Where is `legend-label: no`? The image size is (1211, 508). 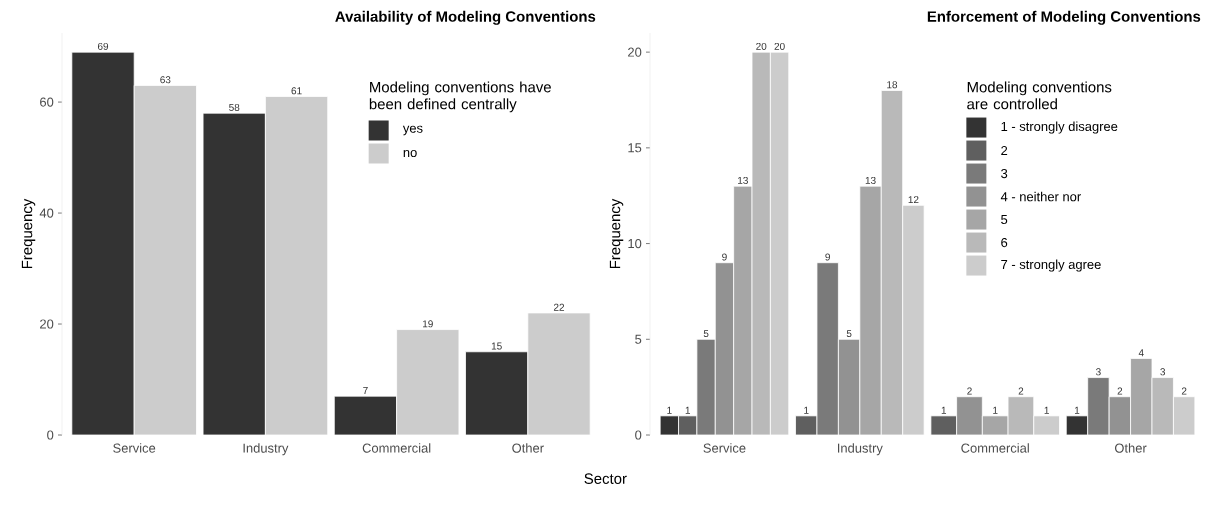 legend-label: no is located at coordinates (410, 153).